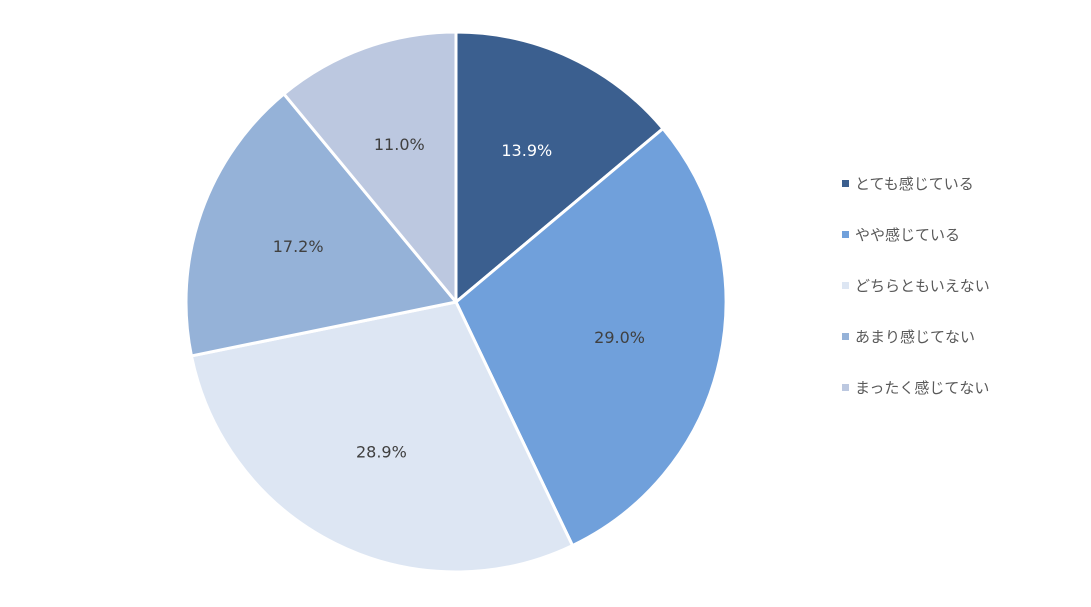 This screenshot has height=607, width=1091. Describe the element at coordinates (922, 286) in the screenshot. I see `legend-label-3: どちらともいえない` at that location.